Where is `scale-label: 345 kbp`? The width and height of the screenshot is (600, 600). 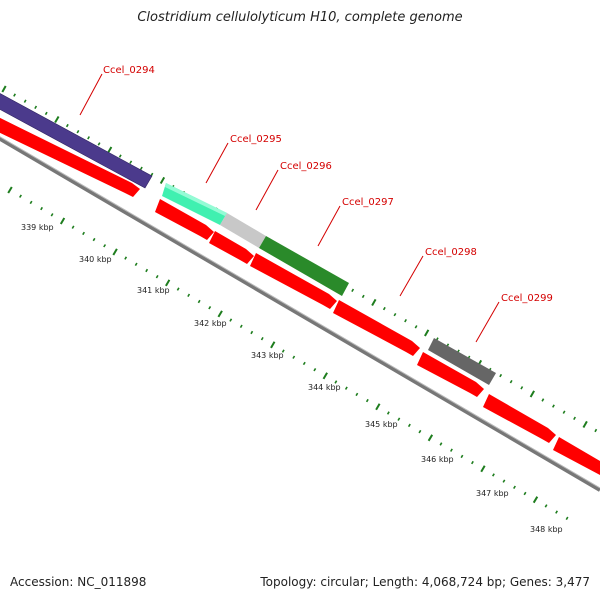
scale-label: 345 kbp is located at coordinates (381, 424).